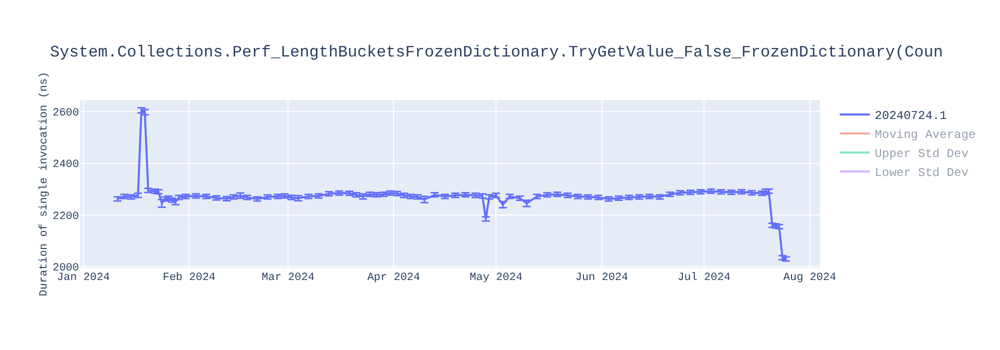  I want to click on x-tick-label: Mar 2024, so click(288, 278).